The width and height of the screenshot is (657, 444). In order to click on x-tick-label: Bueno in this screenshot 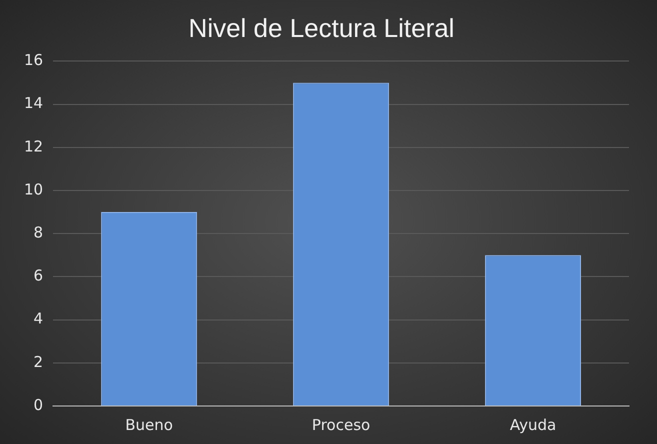, I will do `click(149, 425)`.